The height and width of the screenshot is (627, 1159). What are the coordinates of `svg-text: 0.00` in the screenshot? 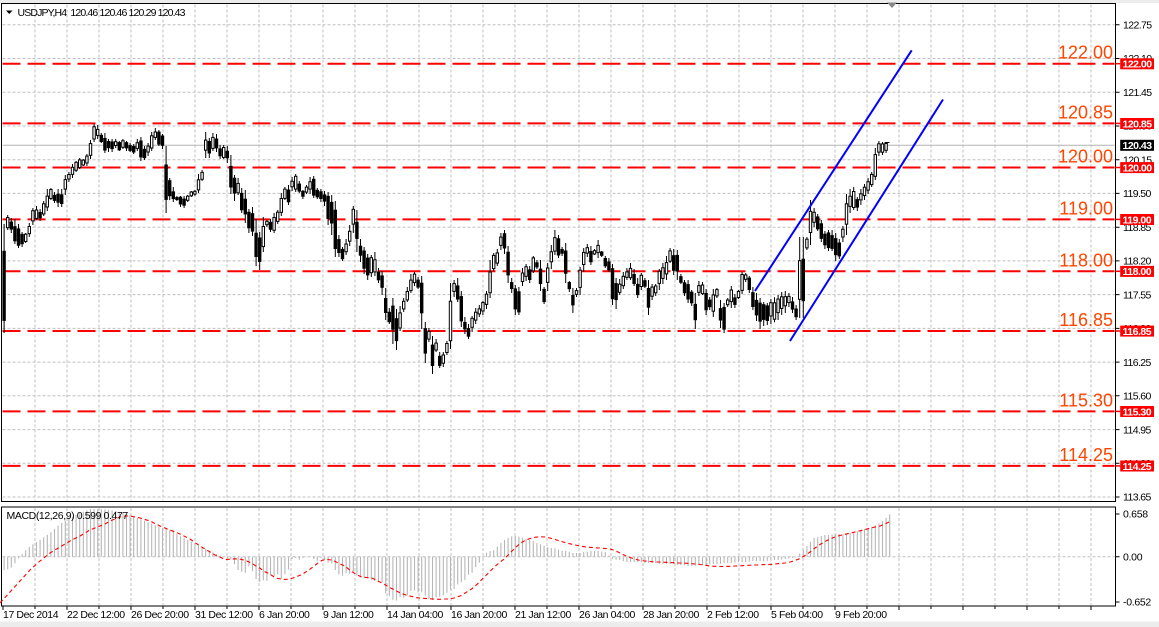 It's located at (1133, 558).